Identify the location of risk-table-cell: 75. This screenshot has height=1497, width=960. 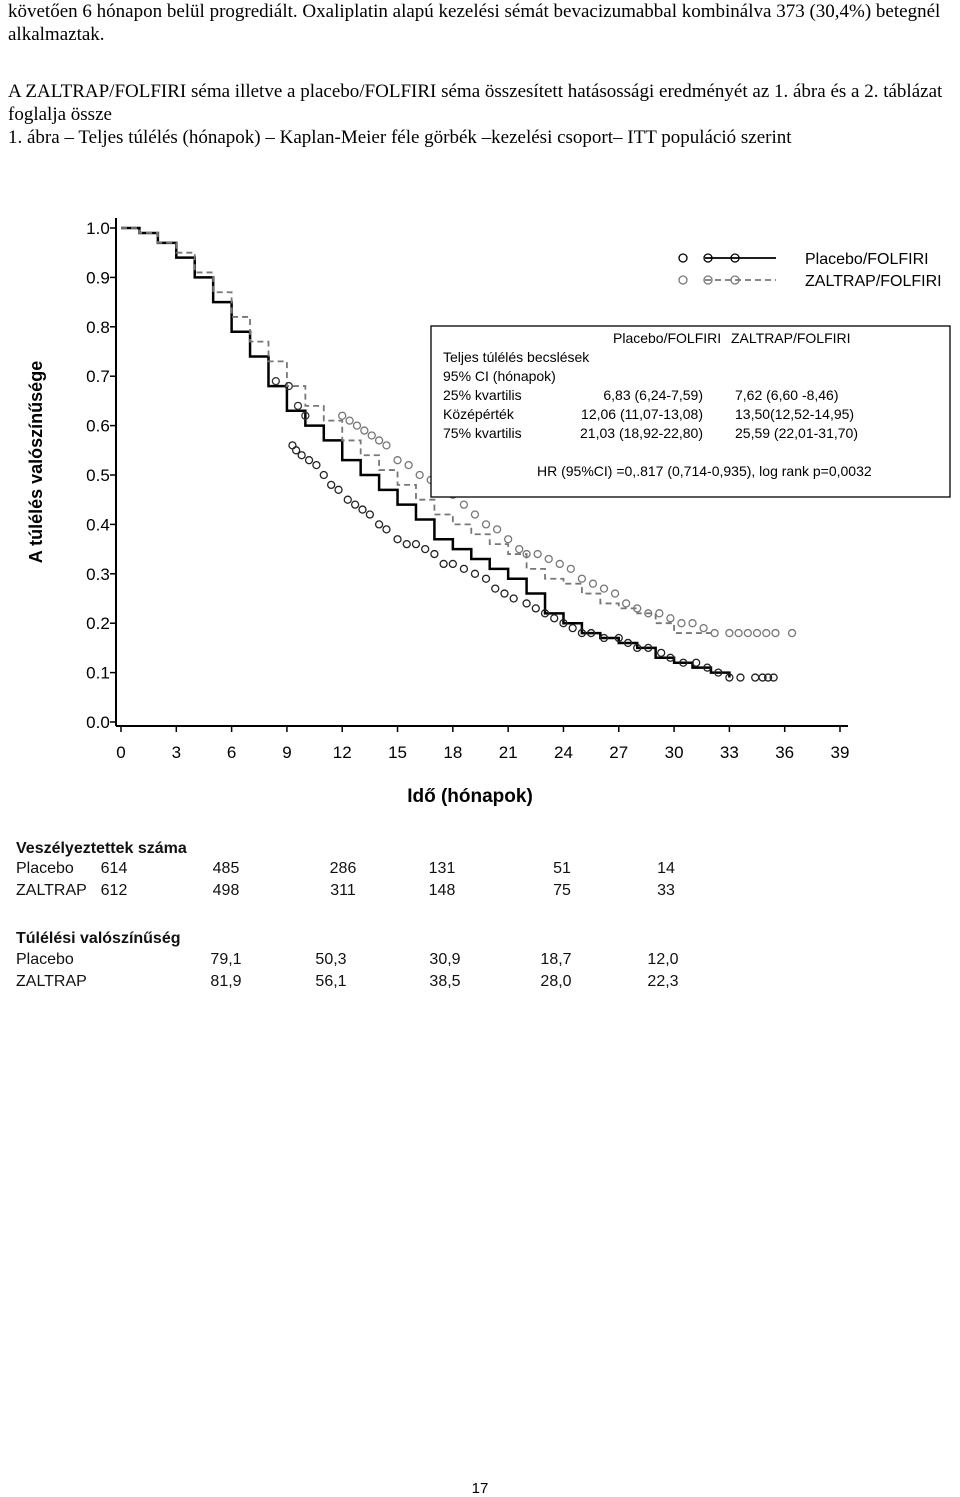
(562, 890).